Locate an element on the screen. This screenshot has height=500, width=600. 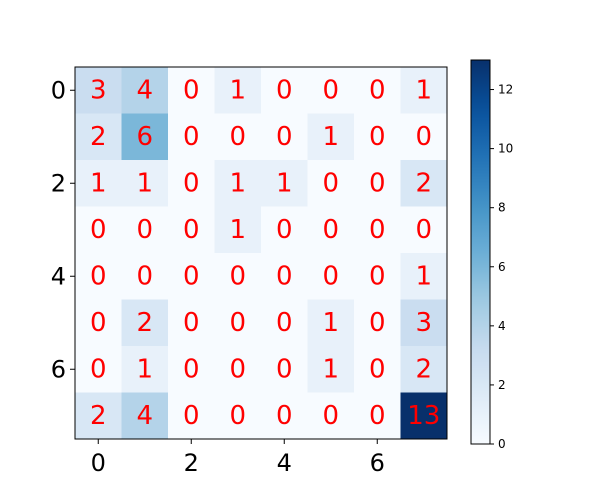
cell-value-r1-c0: 2 is located at coordinates (98, 137).